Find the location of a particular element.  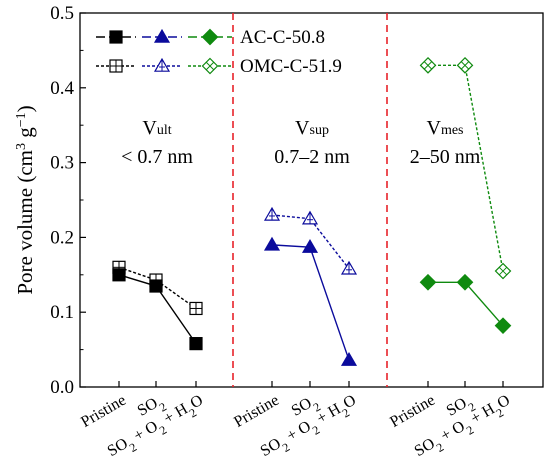

series-ult-ac is located at coordinates (157, 309).